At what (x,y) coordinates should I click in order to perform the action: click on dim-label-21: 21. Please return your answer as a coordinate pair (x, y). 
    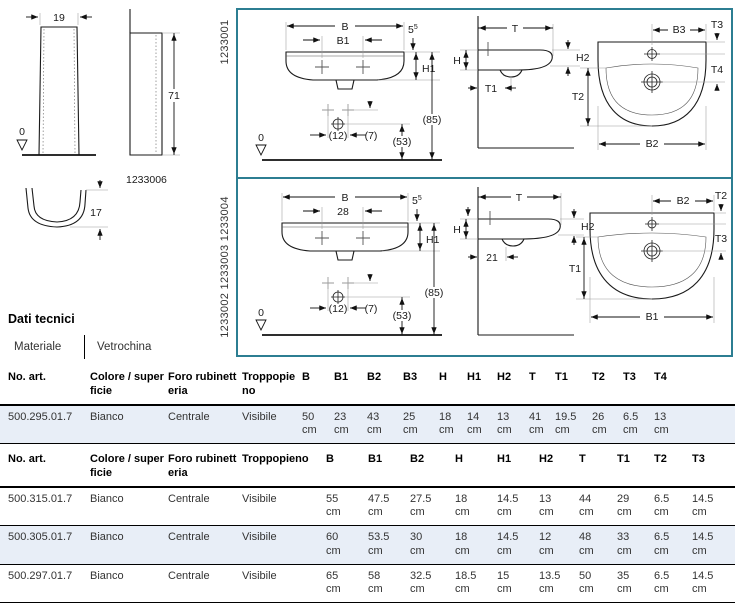
    Looking at the image, I should click on (492, 258).